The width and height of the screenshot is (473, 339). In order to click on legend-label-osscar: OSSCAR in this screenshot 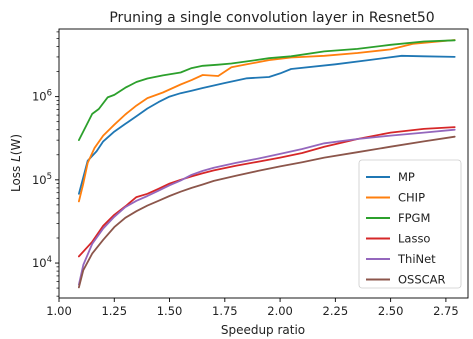, I will do `click(422, 280)`.